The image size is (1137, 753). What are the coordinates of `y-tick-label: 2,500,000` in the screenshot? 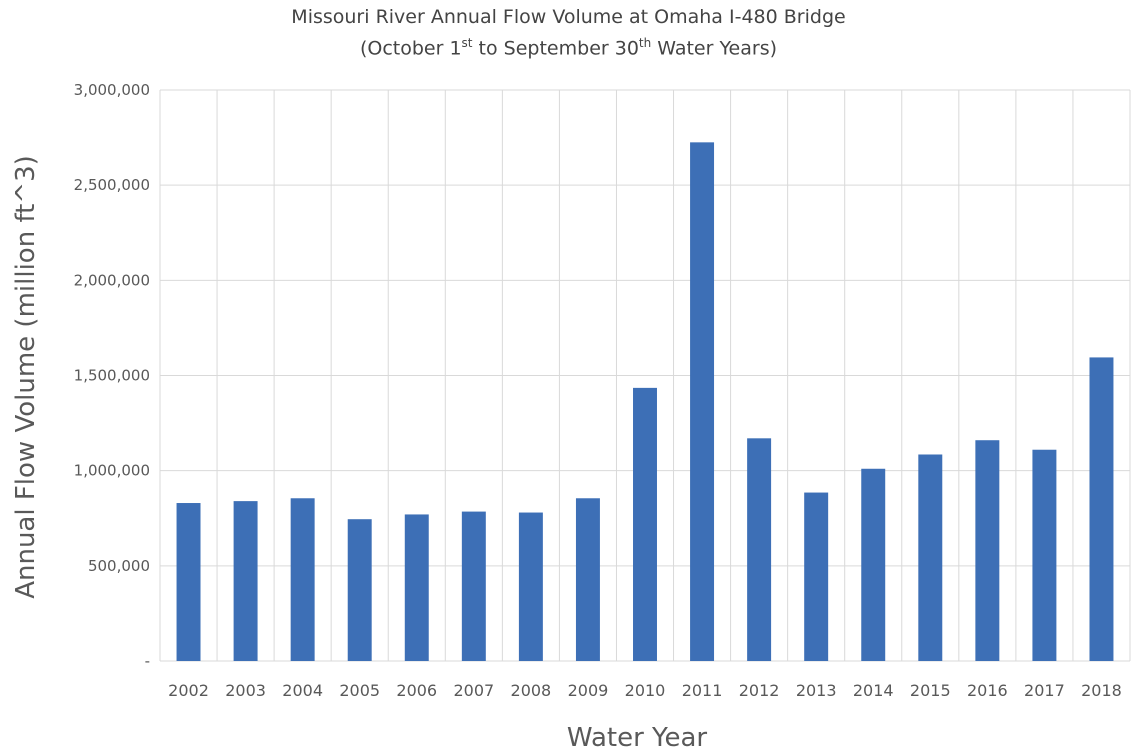 It's located at (112, 185).